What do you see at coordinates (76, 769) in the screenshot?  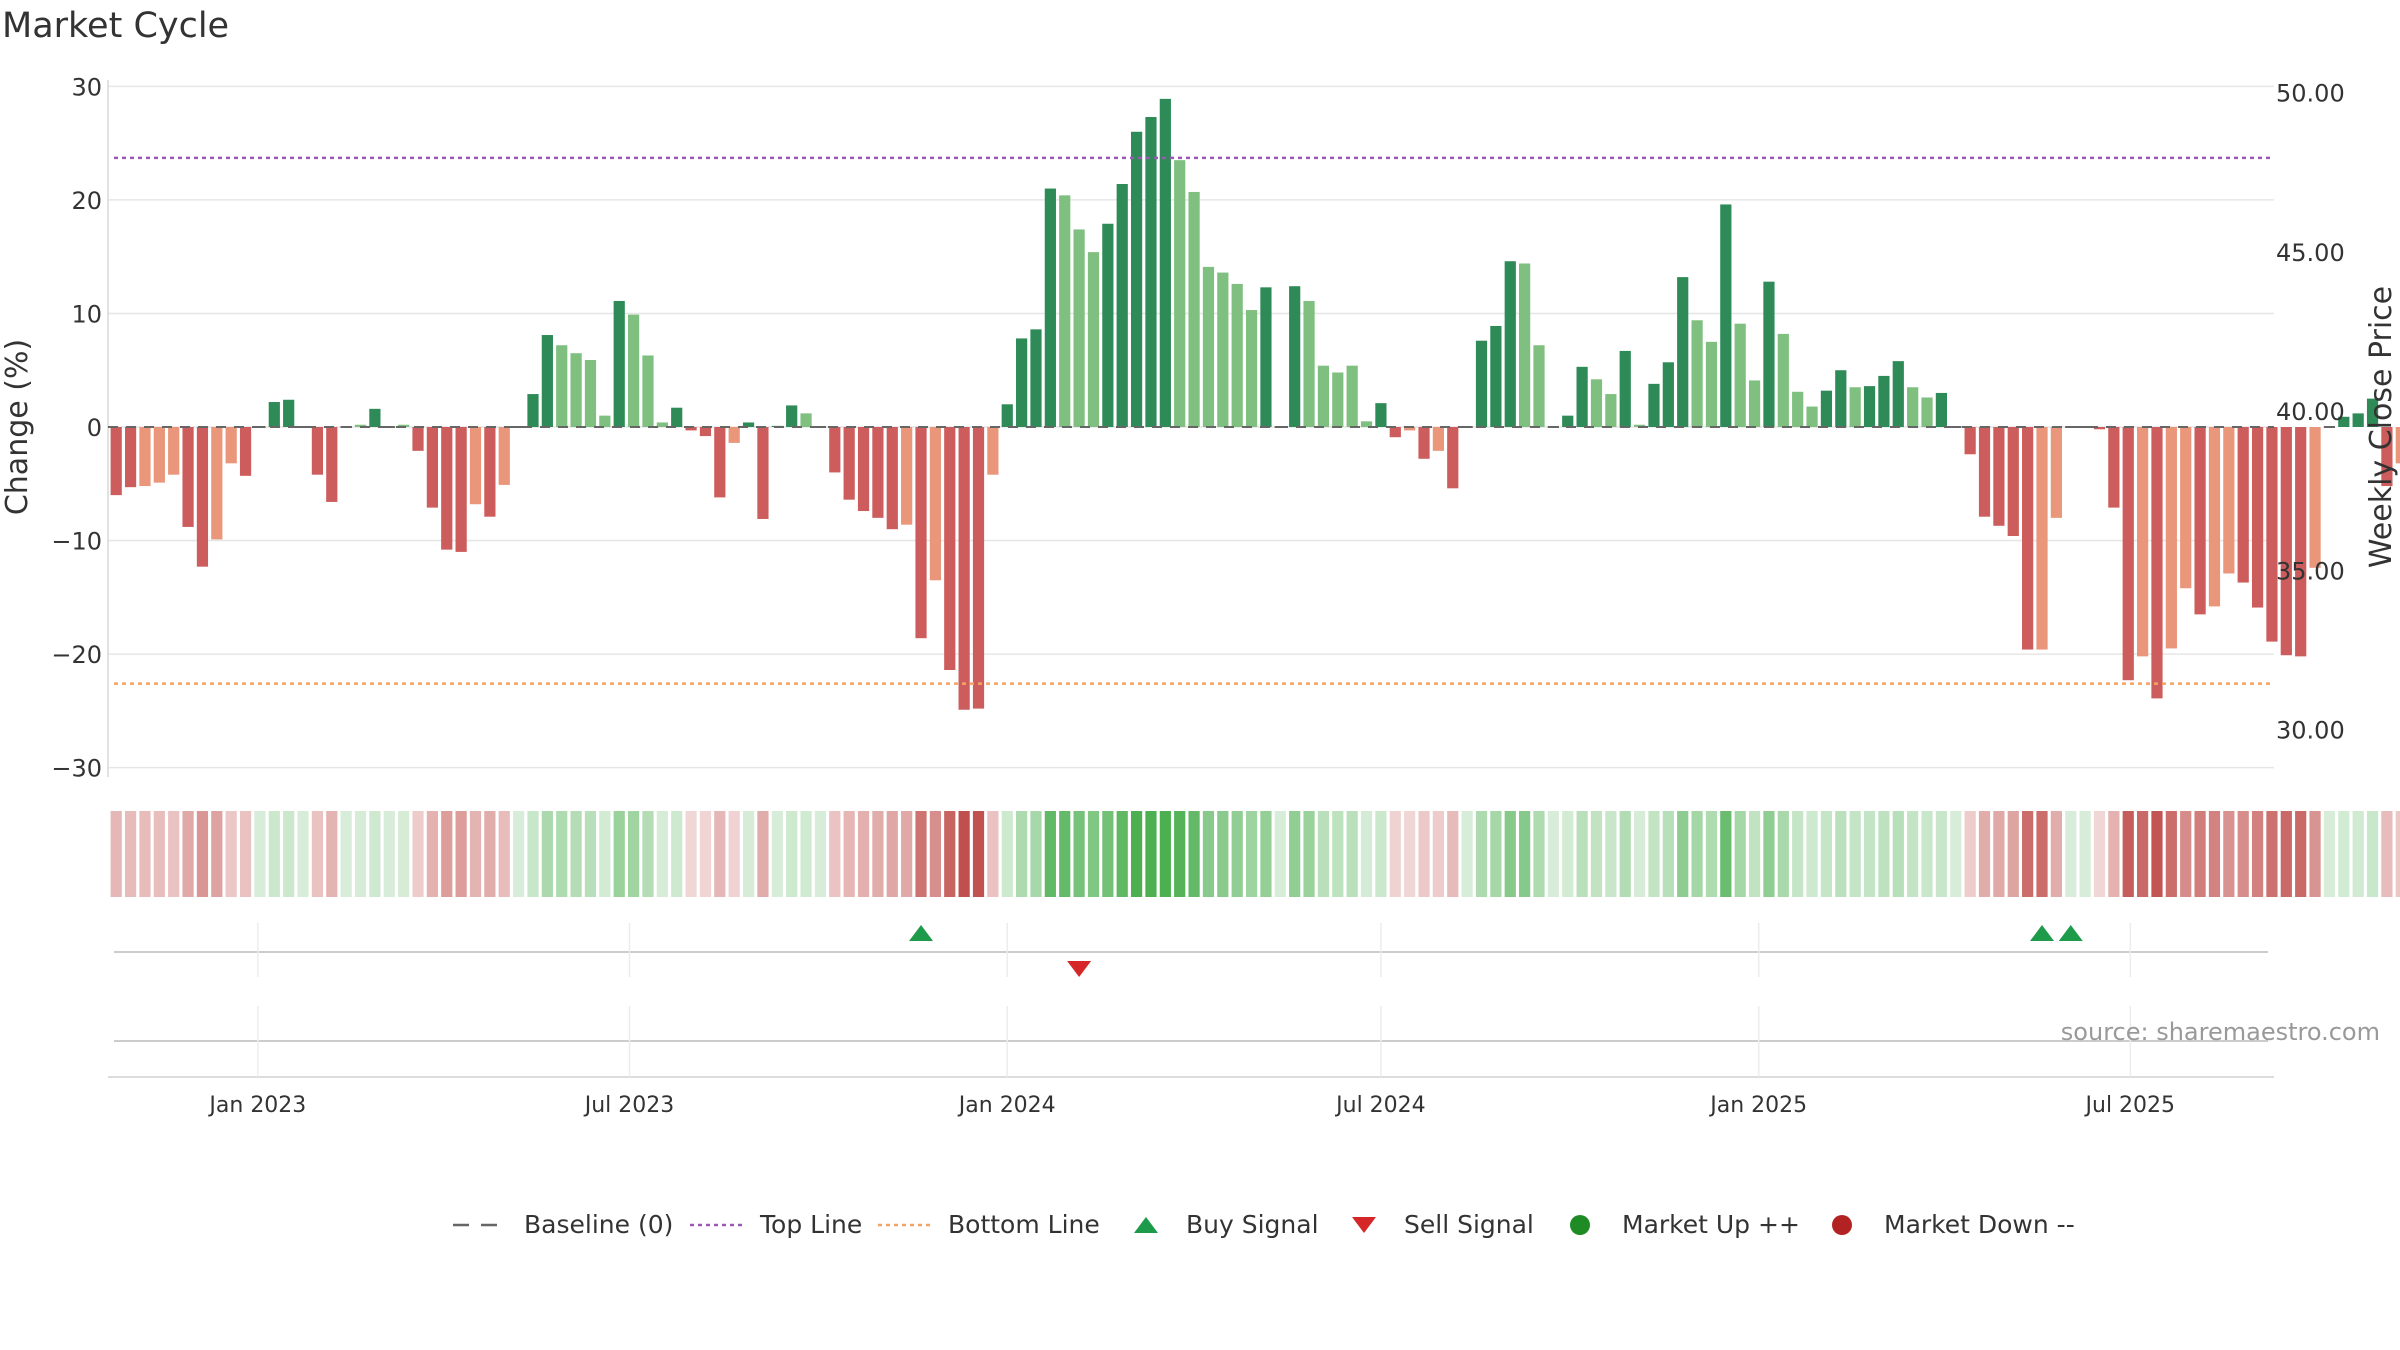 I see `y-tick-label: −30` at bounding box center [76, 769].